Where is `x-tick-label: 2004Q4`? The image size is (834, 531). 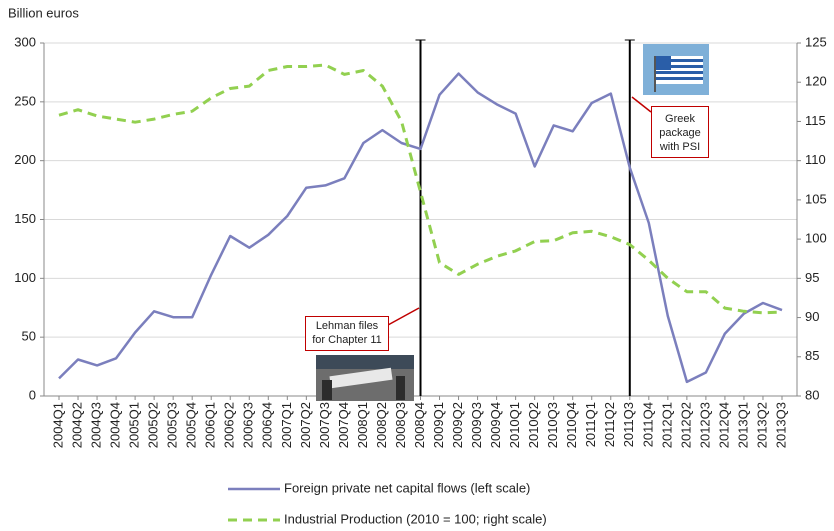 x-tick-label: 2004Q4 is located at coordinates (115, 425).